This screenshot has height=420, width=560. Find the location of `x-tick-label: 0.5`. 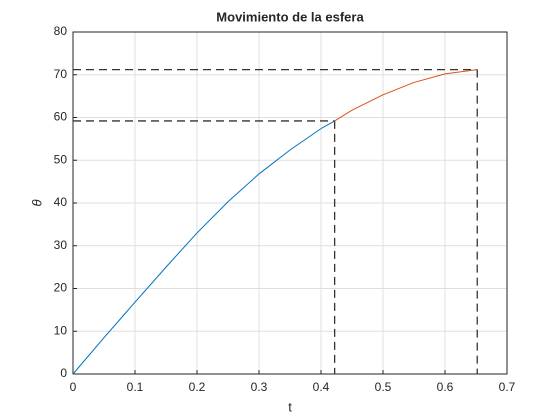

x-tick-label: 0.5 is located at coordinates (383, 387).